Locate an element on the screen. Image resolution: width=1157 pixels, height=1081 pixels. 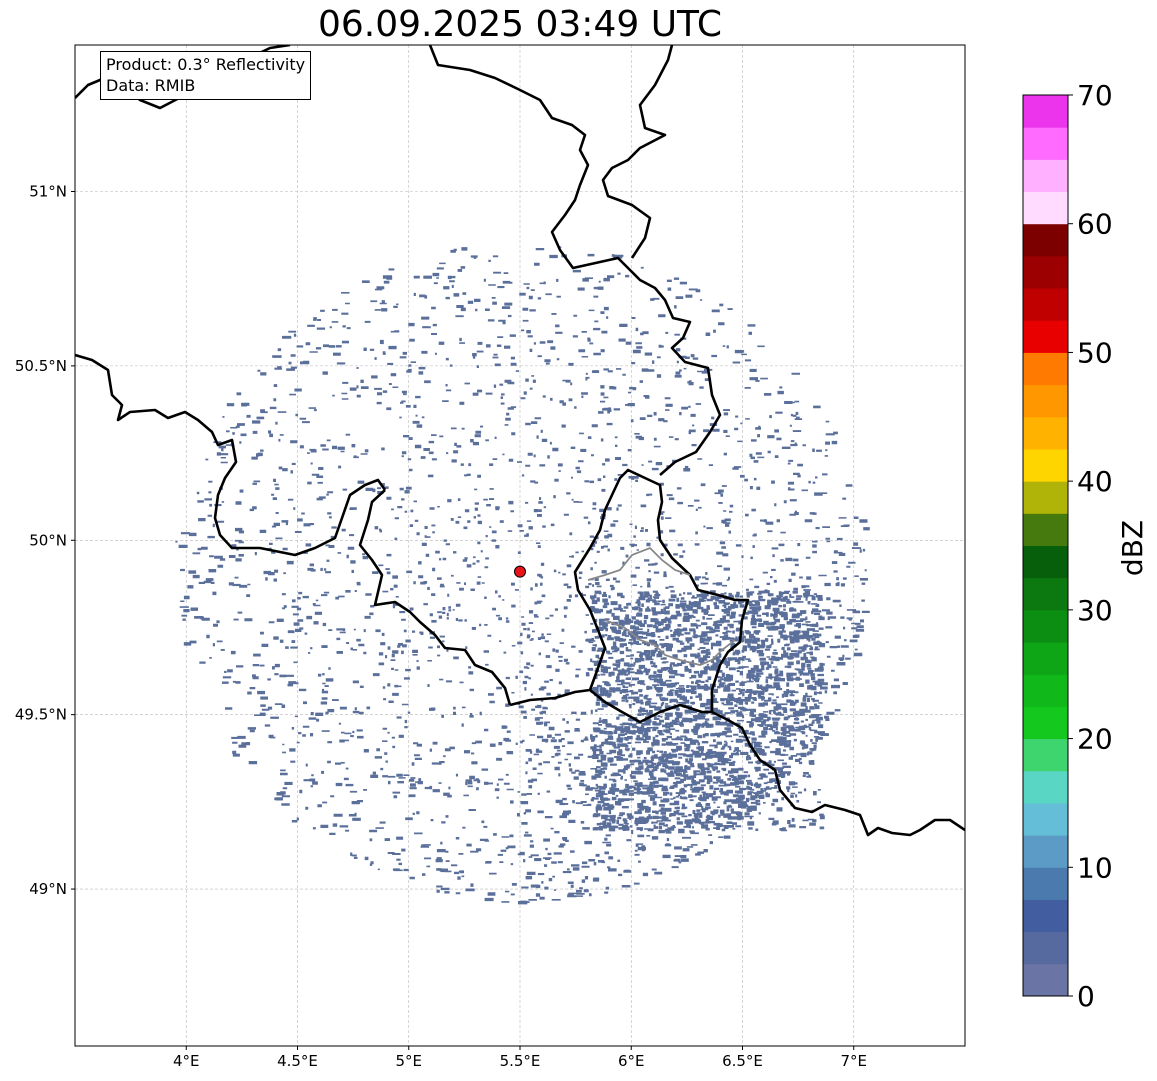
data-source-label: Data: RMIB is located at coordinates (151, 85).